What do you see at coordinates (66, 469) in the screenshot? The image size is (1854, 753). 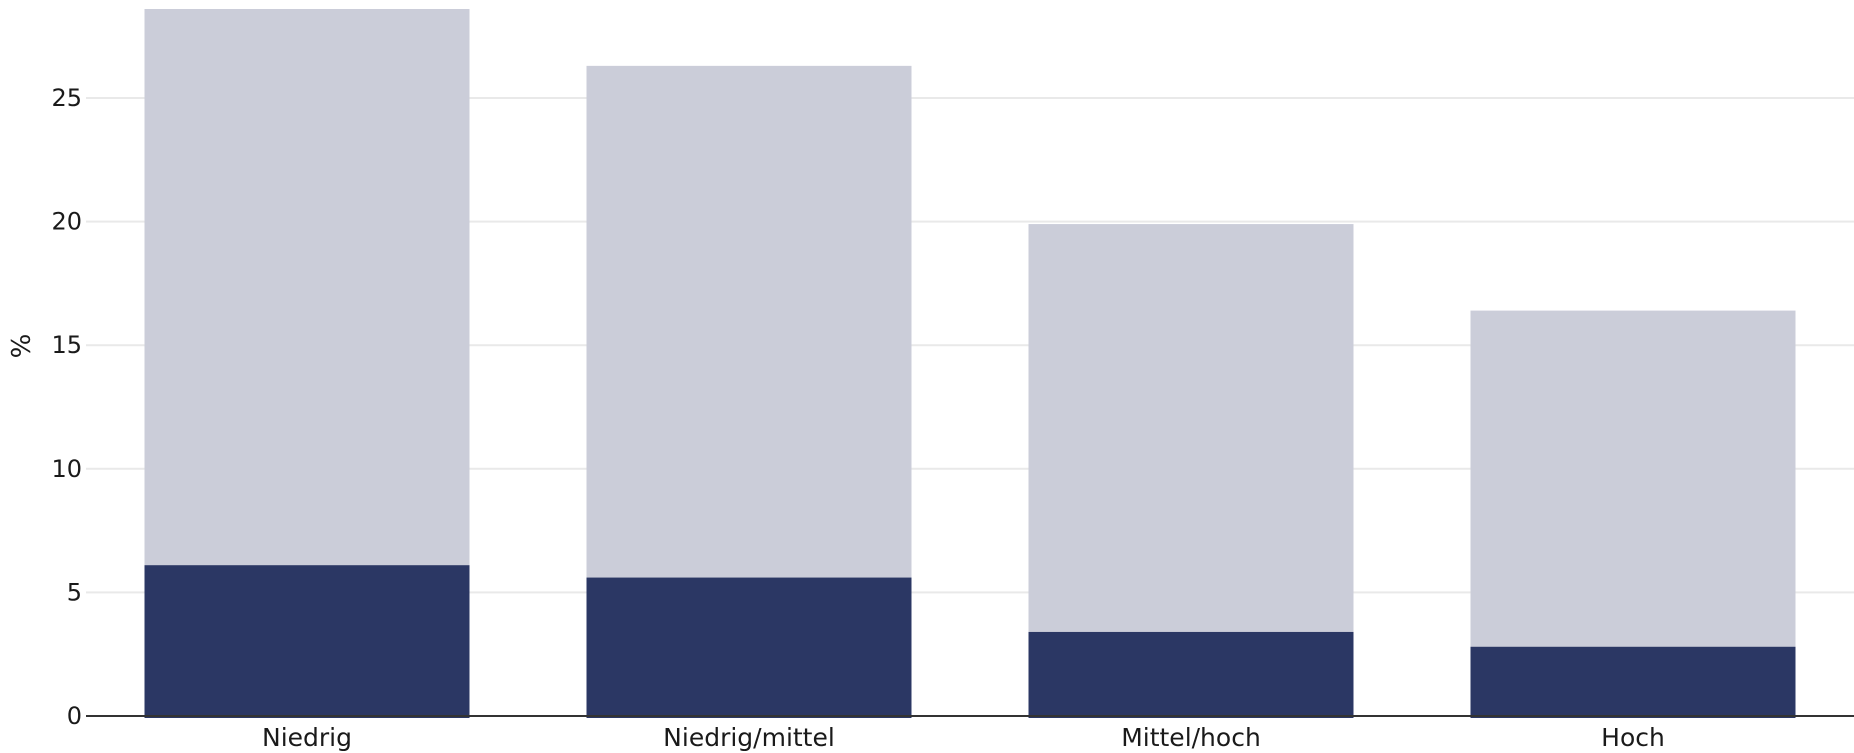 I see `y-tick-label: 10` at bounding box center [66, 469].